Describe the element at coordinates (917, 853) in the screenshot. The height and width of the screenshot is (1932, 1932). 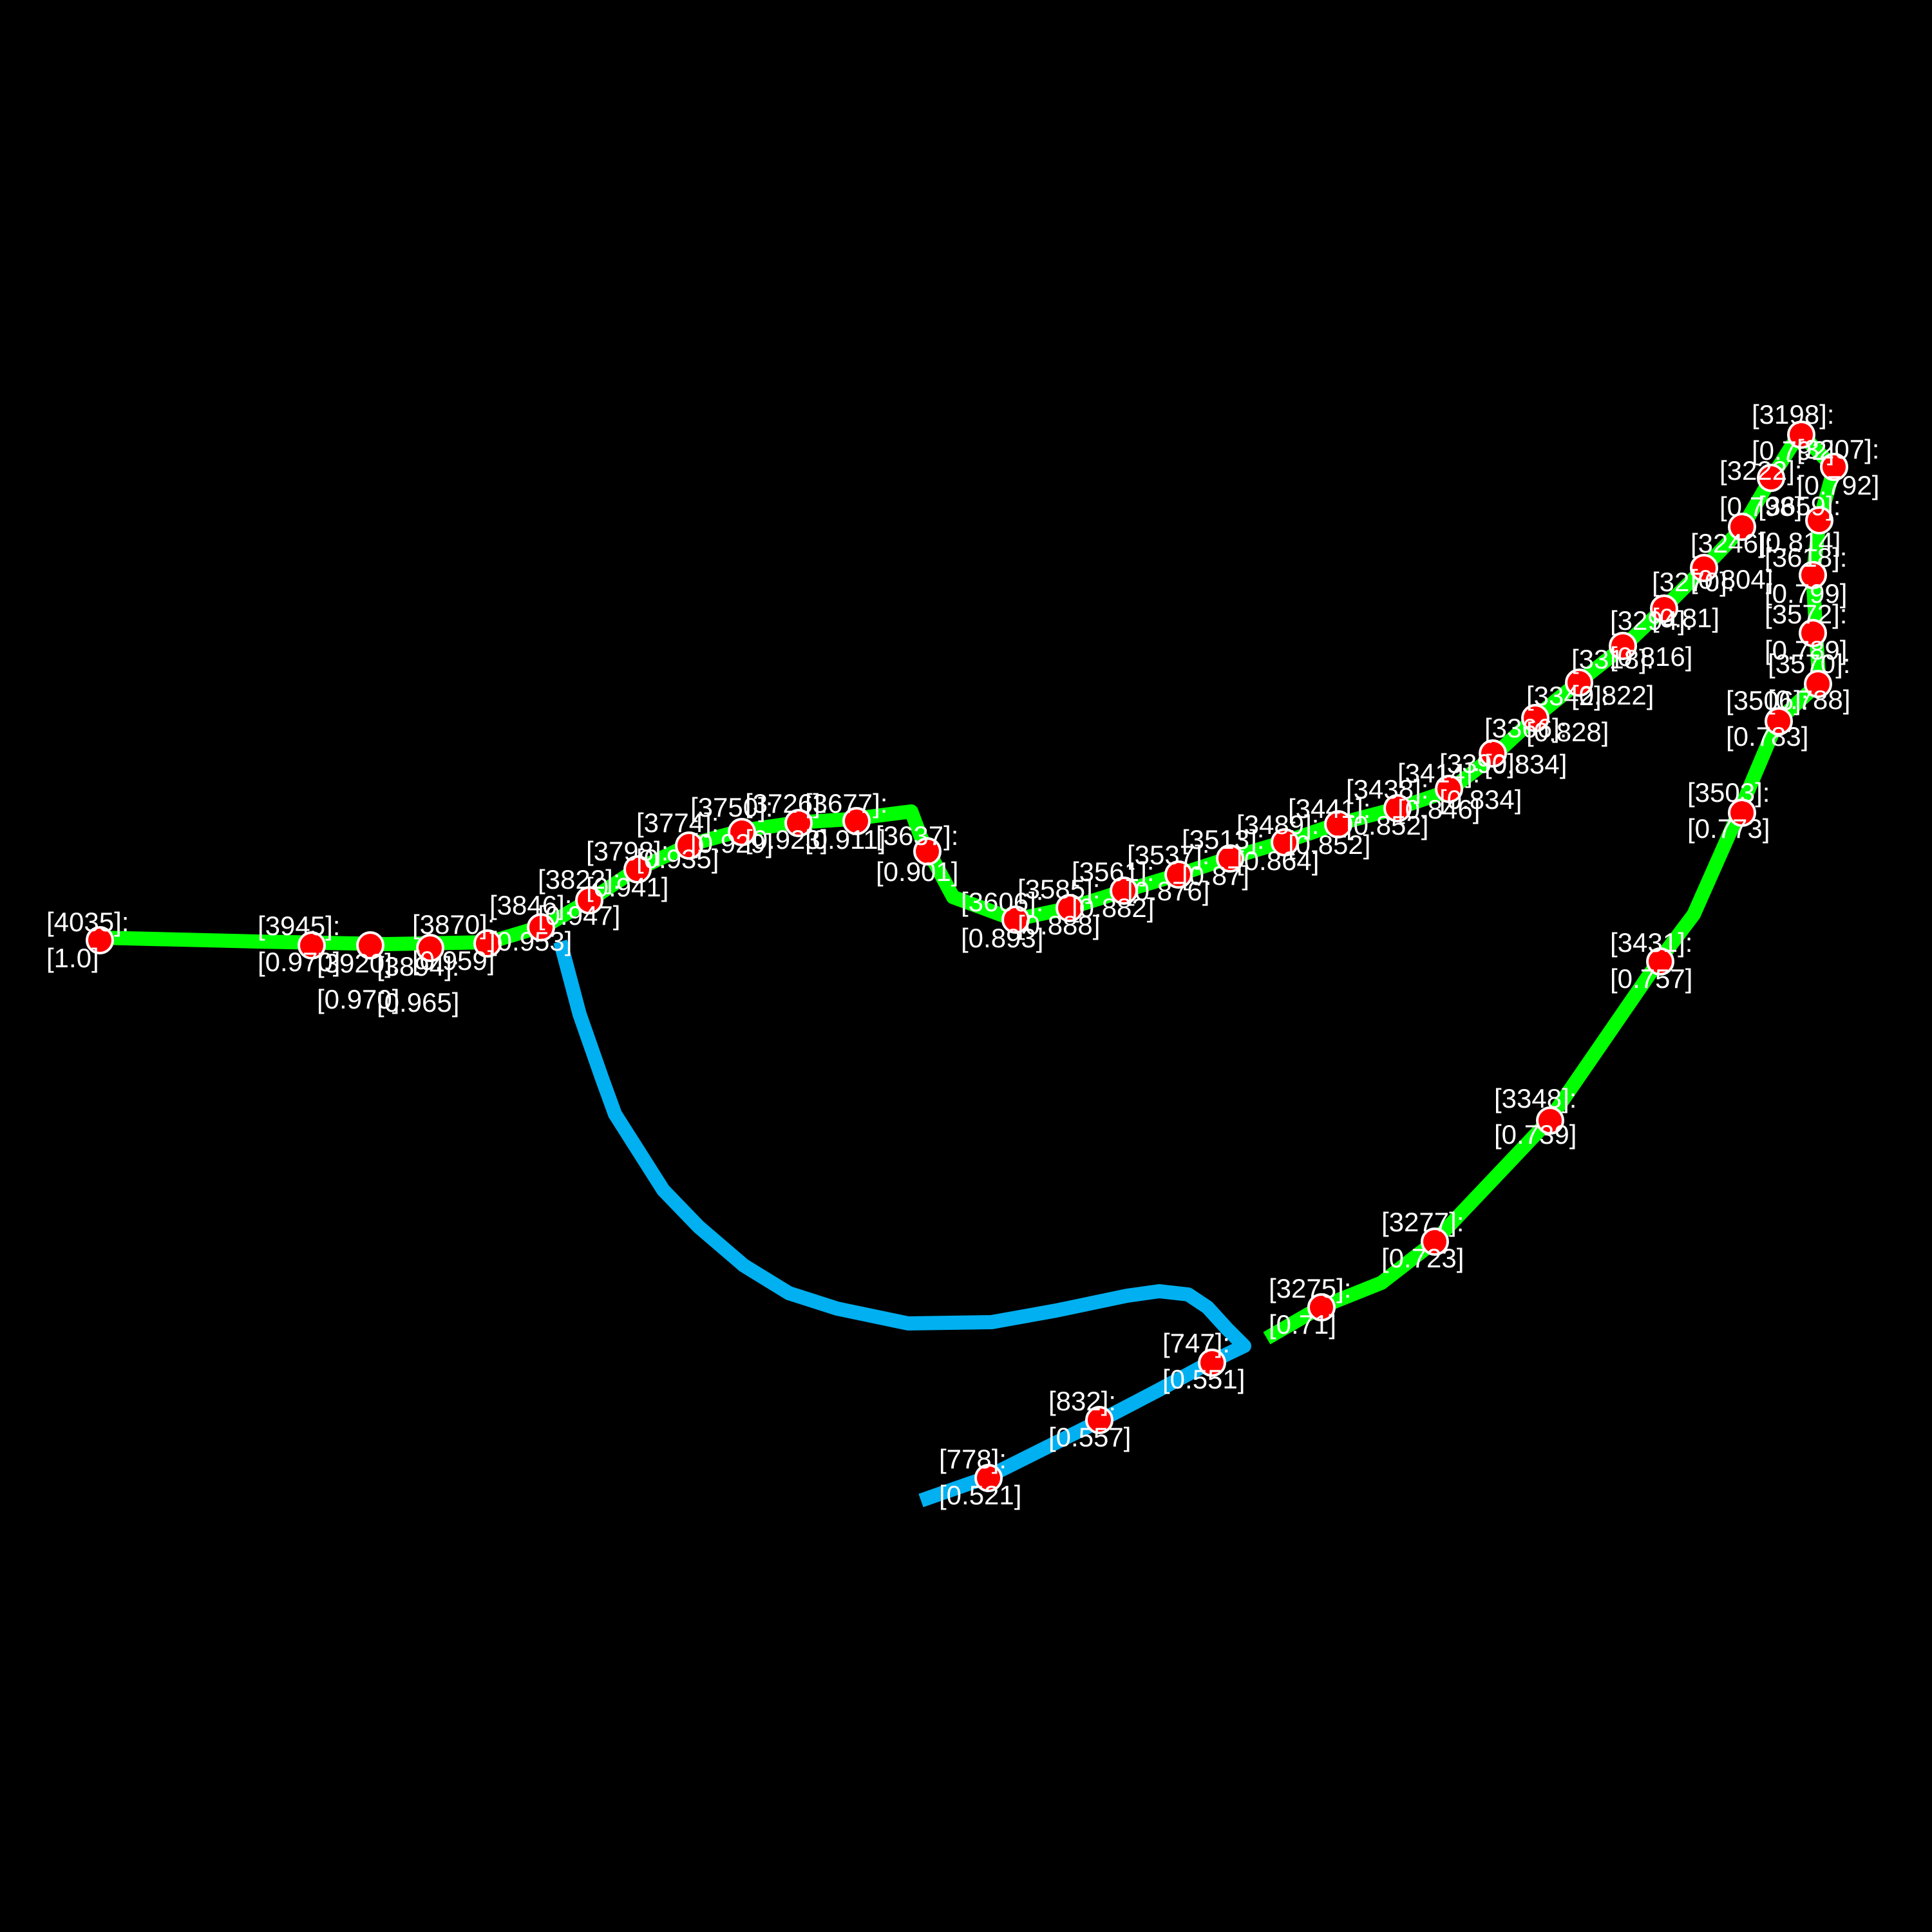
I see `waypoint-label: [3637]: [0.901]` at that location.